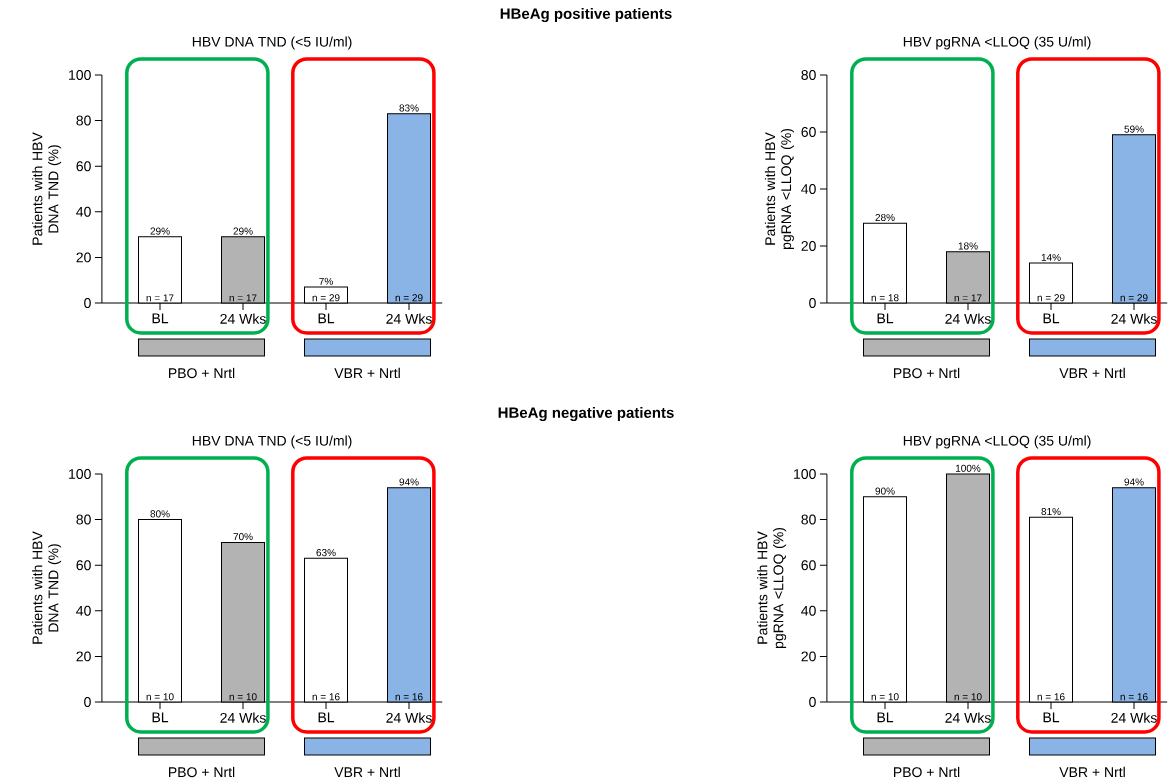 This screenshot has width=1172, height=778. What do you see at coordinates (885, 298) in the screenshot?
I see `annotation: n = 18` at bounding box center [885, 298].